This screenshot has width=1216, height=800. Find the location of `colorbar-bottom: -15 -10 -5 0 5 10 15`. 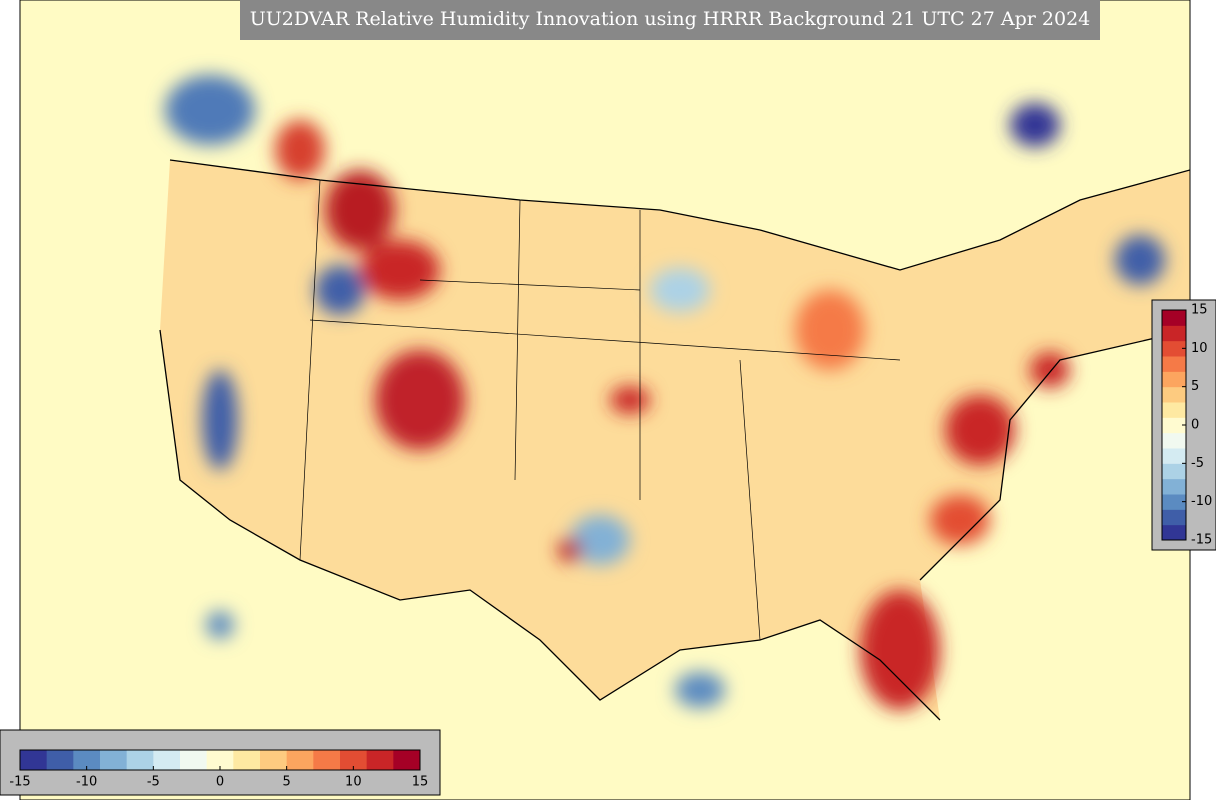

colorbar-bottom: -15 -10 -5 0 5 10 15 is located at coordinates (219, 769).